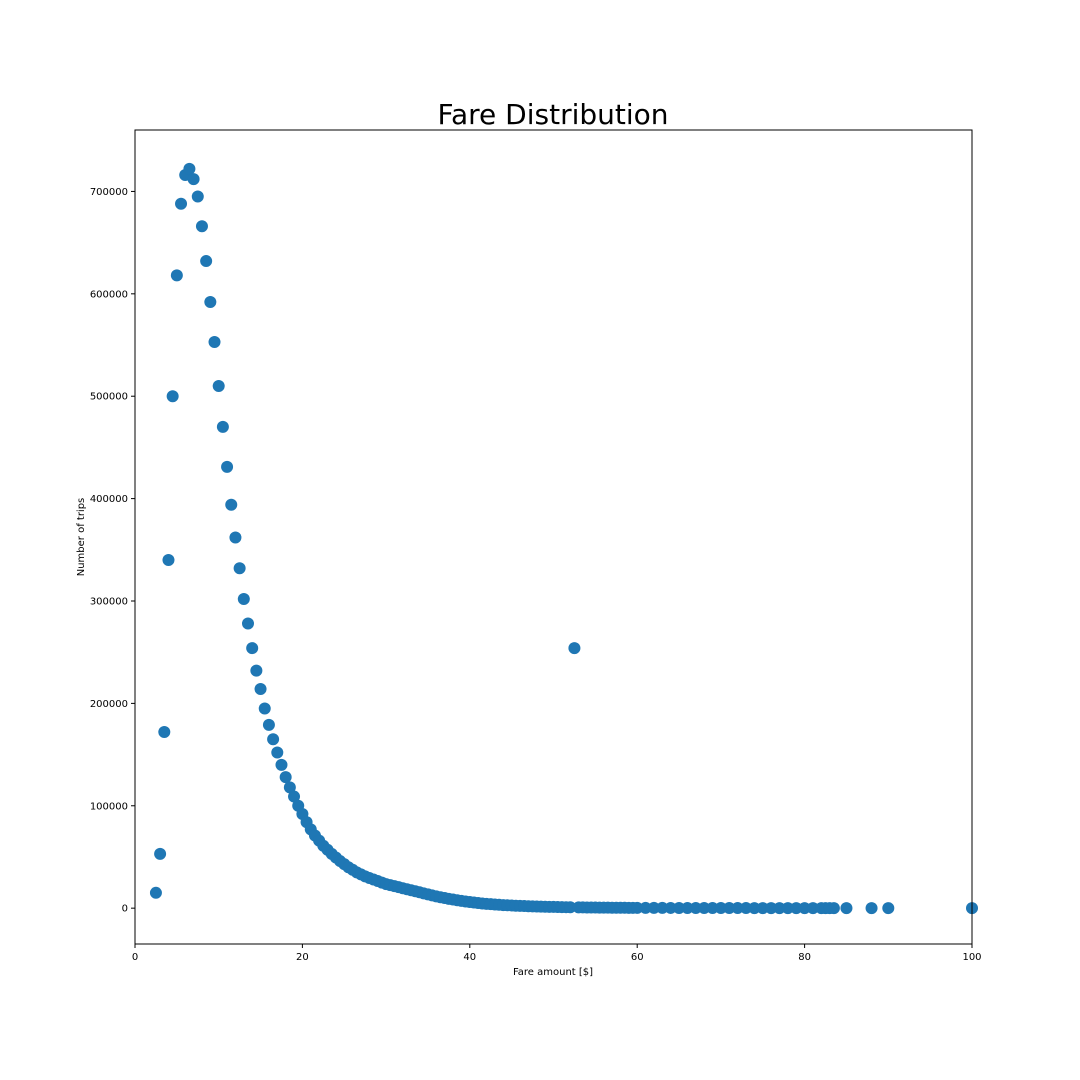  What do you see at coordinates (302, 957) in the screenshot?
I see `x-tick-label: 20` at bounding box center [302, 957].